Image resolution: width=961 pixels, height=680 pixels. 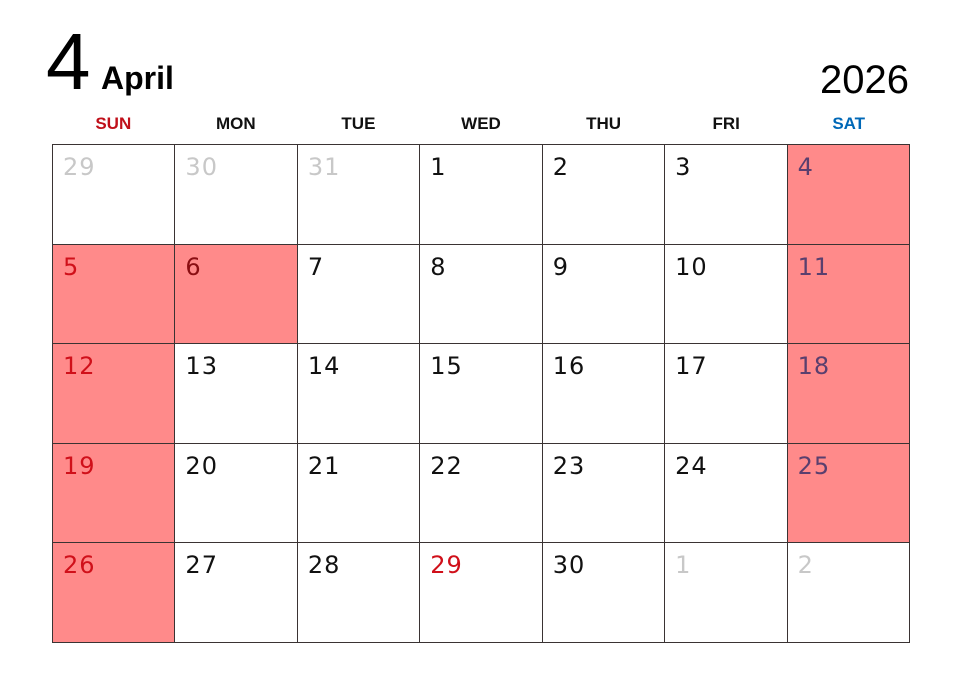 I want to click on day-number: 23, so click(x=569, y=465).